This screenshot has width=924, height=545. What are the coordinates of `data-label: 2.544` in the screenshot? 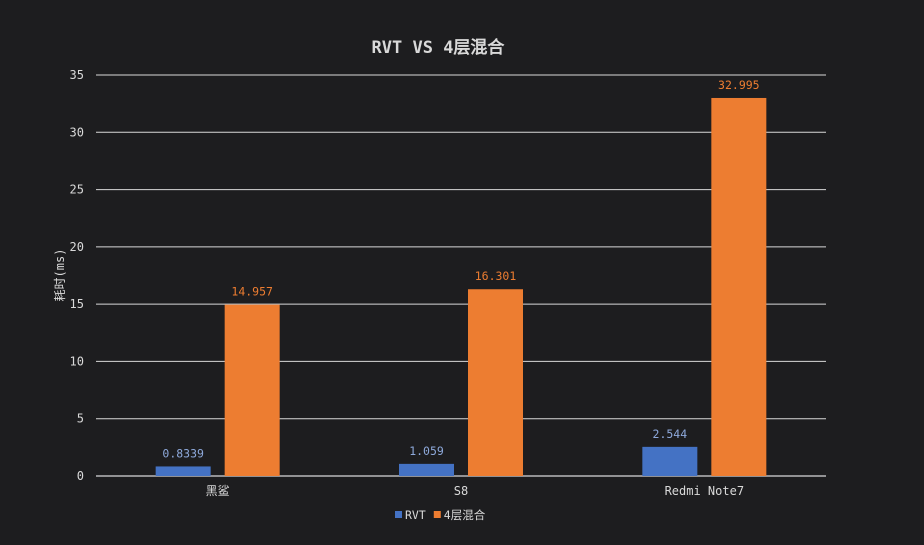 It's located at (670, 434).